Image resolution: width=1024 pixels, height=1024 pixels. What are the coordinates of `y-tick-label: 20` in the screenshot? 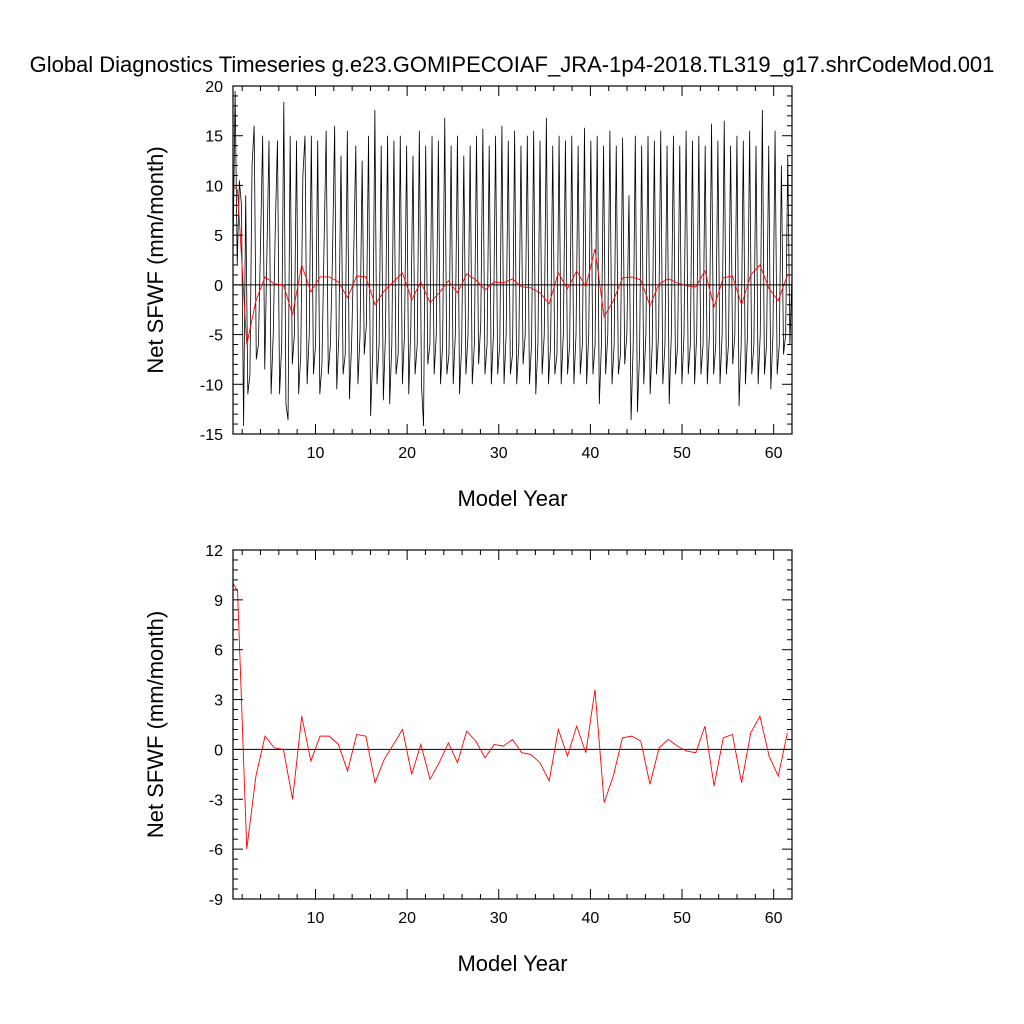 It's located at (214, 87).